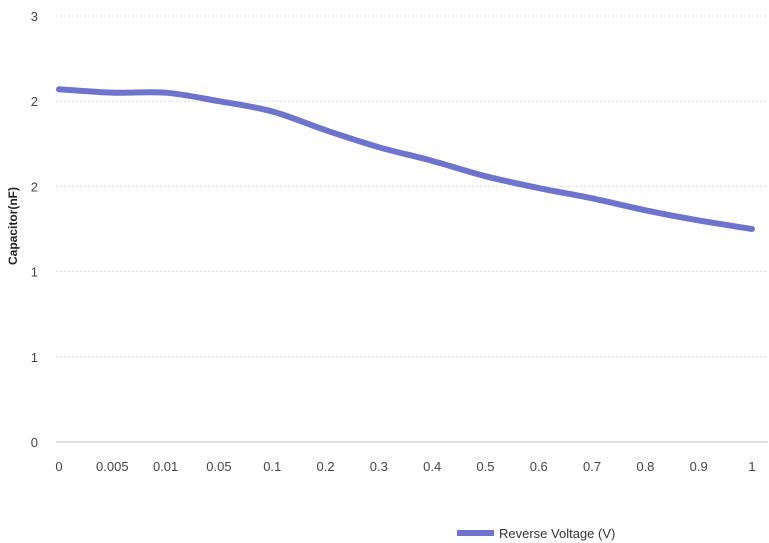  What do you see at coordinates (557, 533) in the screenshot?
I see `legend-label: Reverse Voltage (V)` at bounding box center [557, 533].